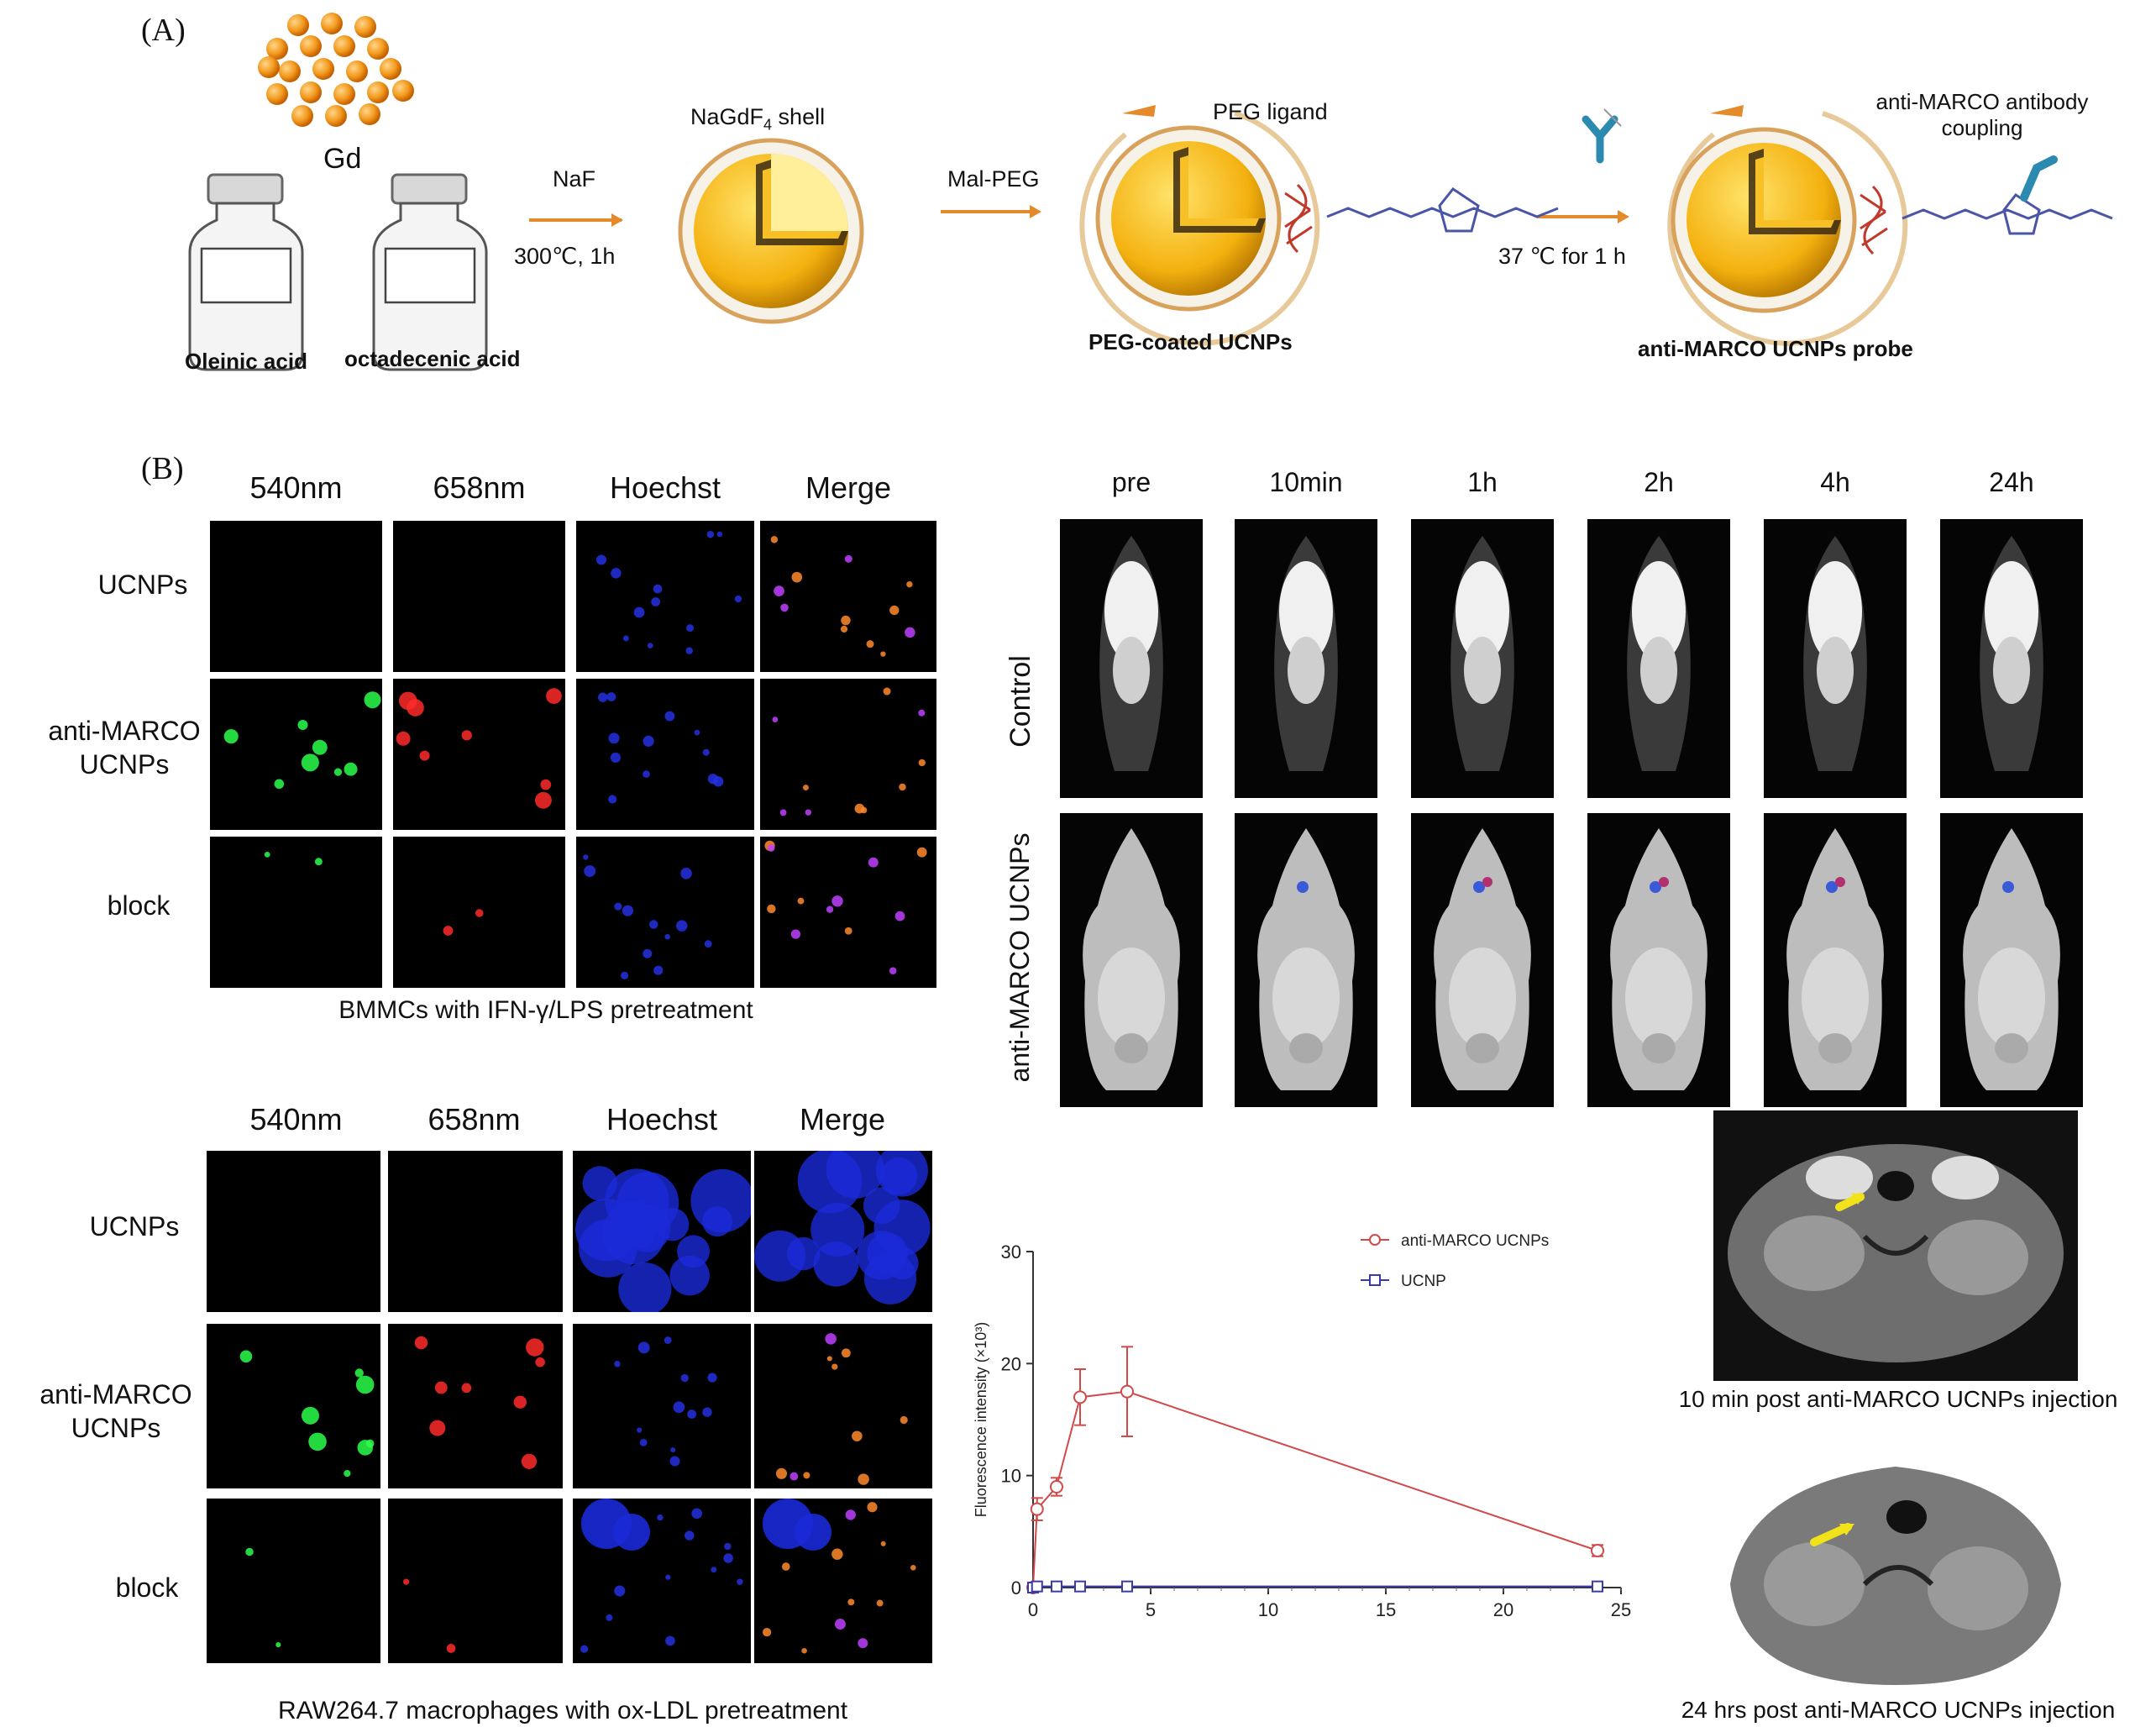 The height and width of the screenshot is (1727, 2156). Describe the element at coordinates (124, 748) in the screenshot. I see `grid1-row-anti-marco: anti-MARCO UCNPs` at that location.